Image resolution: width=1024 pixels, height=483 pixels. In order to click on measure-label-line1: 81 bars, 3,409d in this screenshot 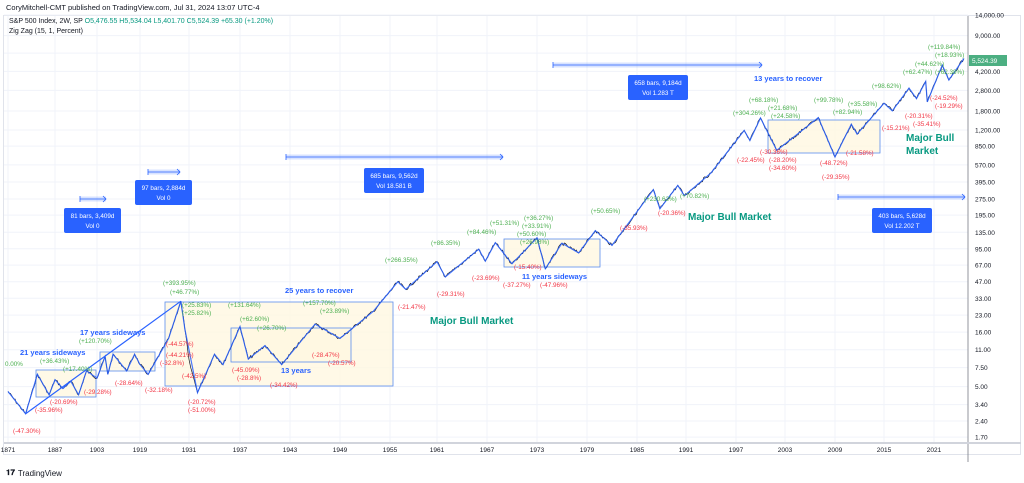, I will do `click(93, 216)`.